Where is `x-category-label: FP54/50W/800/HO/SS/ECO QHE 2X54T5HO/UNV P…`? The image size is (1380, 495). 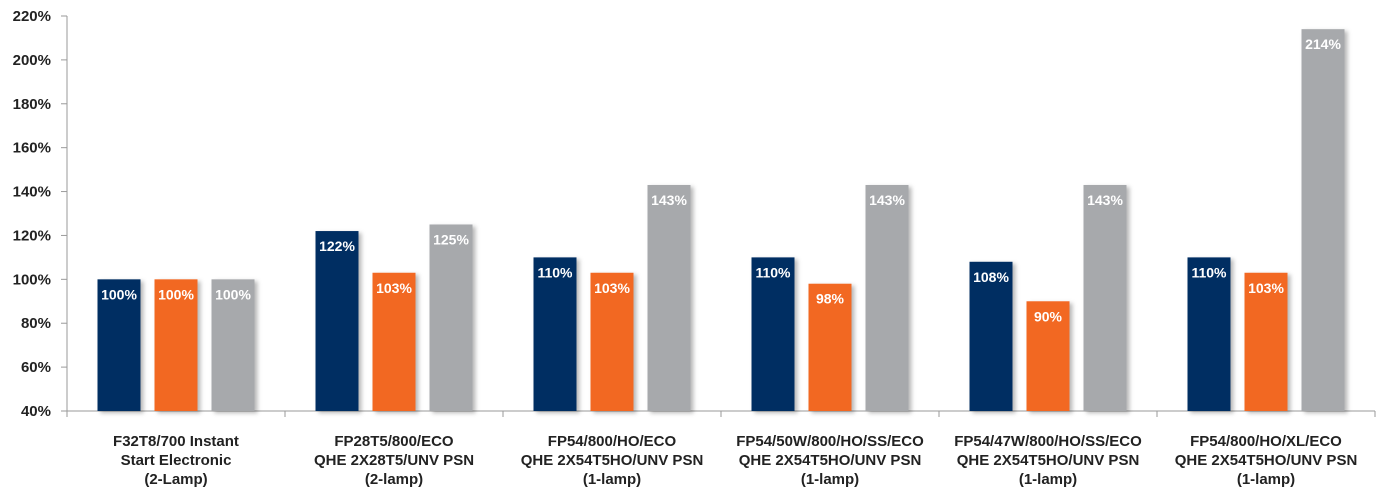
x-category-label: FP54/50W/800/HO/SS/ECO QHE 2X54T5HO/UNV P… is located at coordinates (830, 460).